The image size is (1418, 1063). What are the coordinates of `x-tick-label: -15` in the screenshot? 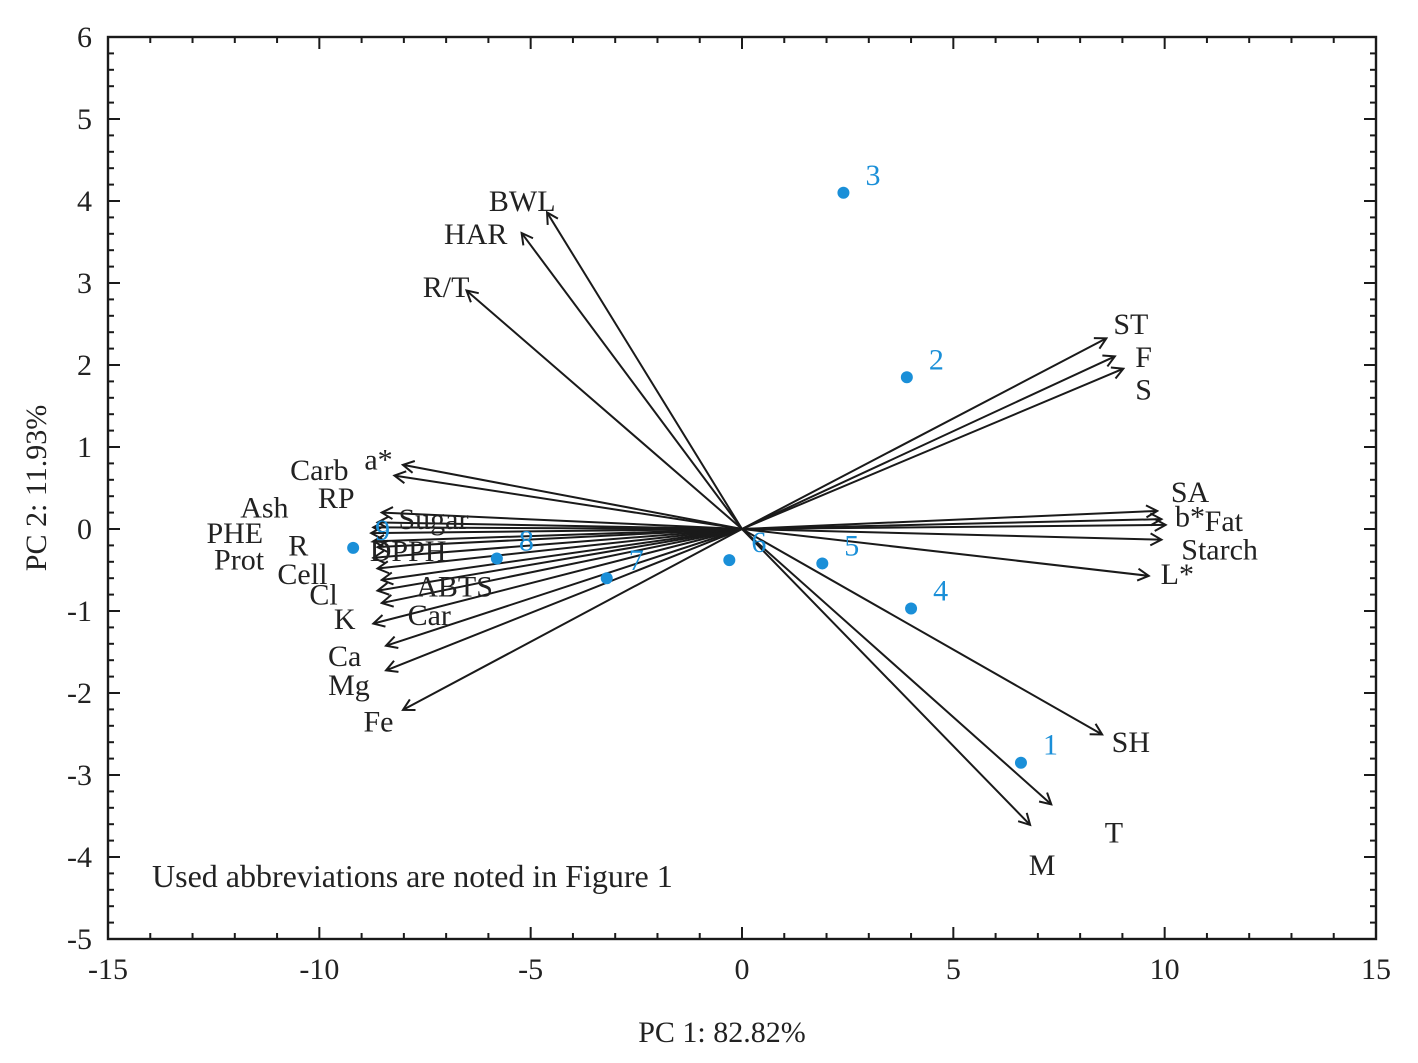 It's located at (108, 969).